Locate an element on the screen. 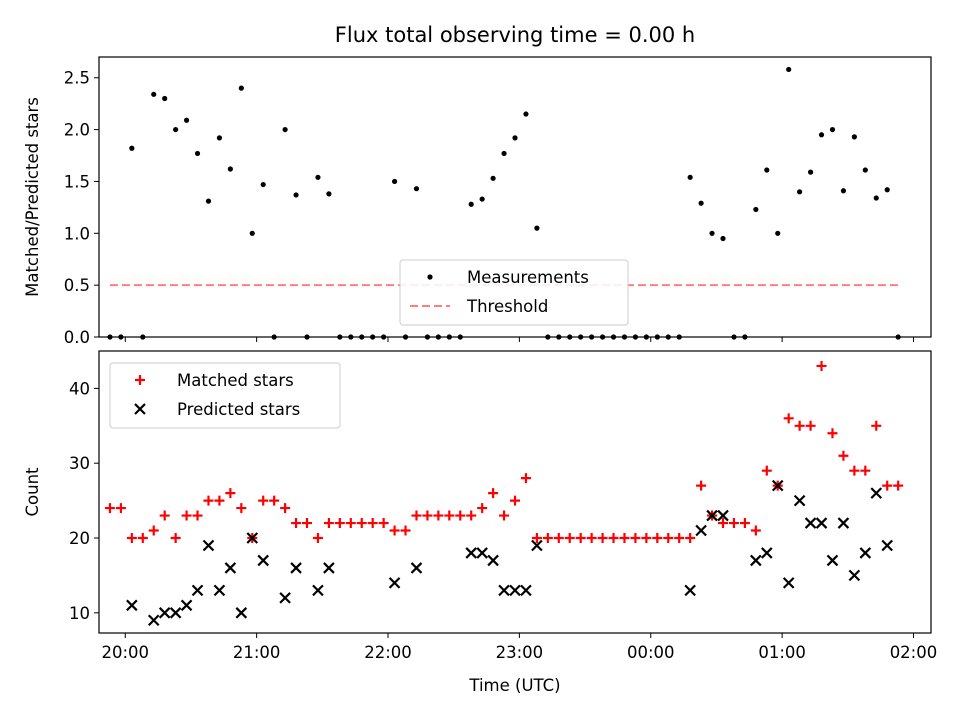  legend-label: Predicted stars is located at coordinates (238, 409).